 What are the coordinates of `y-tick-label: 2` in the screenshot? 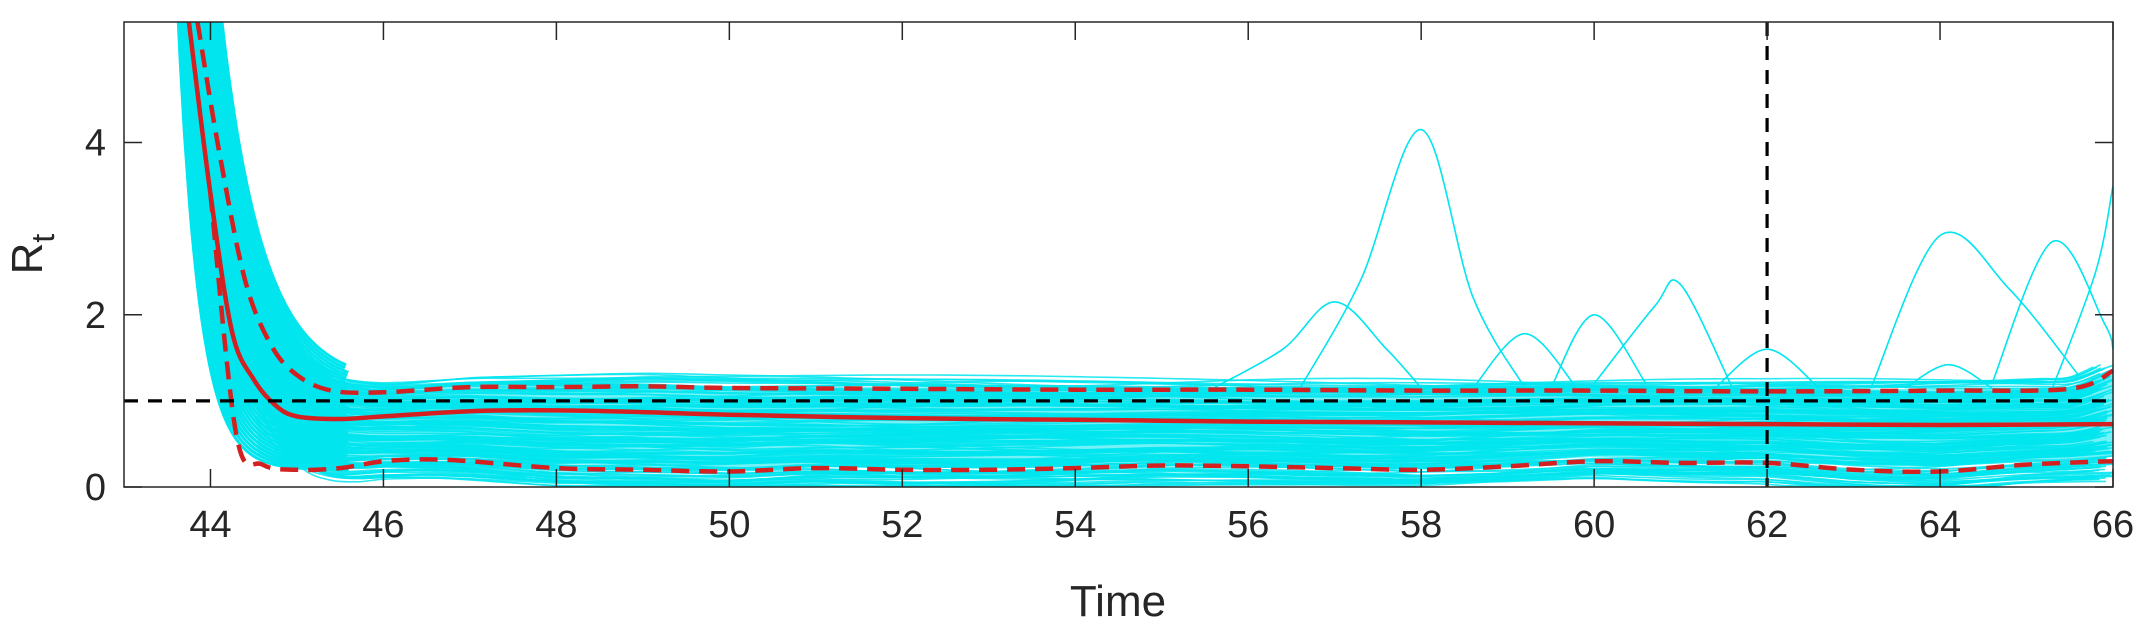 It's located at (95, 316).